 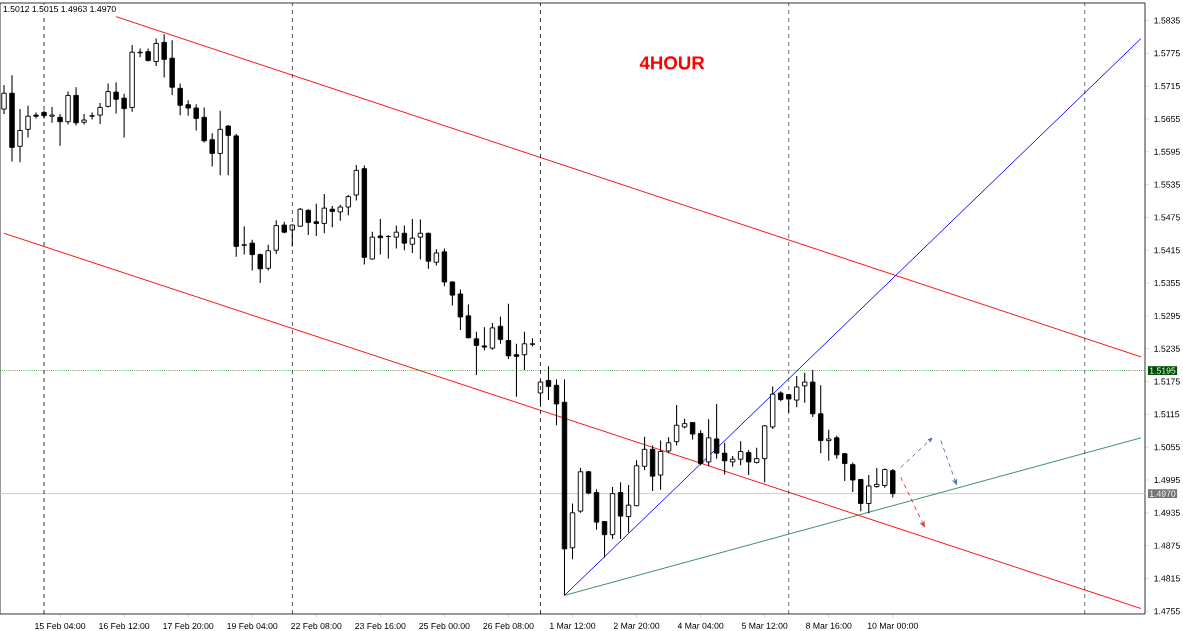 What do you see at coordinates (59, 9) in the screenshot?
I see `annotation: 1.5012 1.5015 1.4963 1.4970` at bounding box center [59, 9].